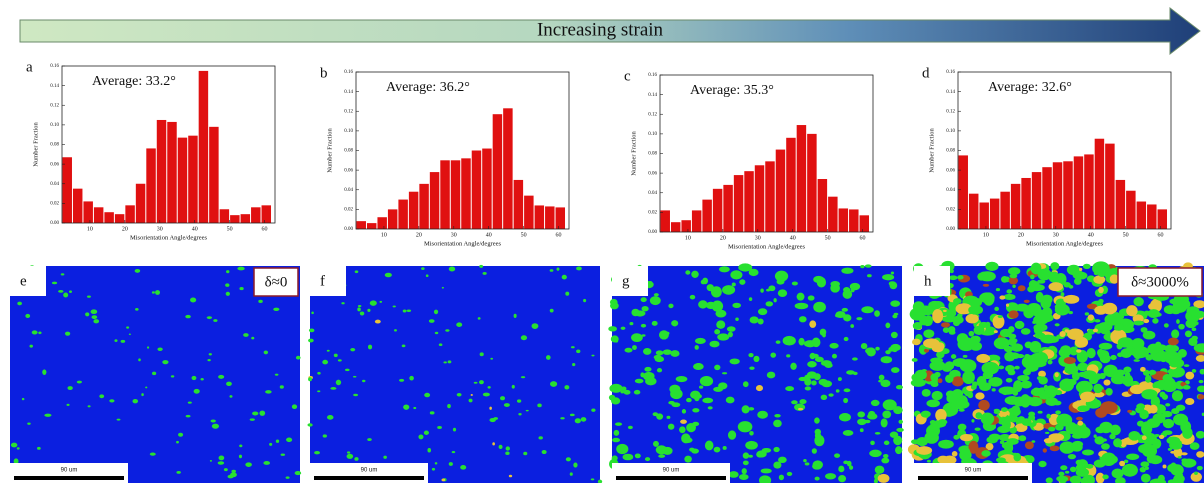 The height and width of the screenshot is (483, 1204). What do you see at coordinates (54, 204) in the screenshot?
I see `y-tick-label: 0.02` at bounding box center [54, 204].